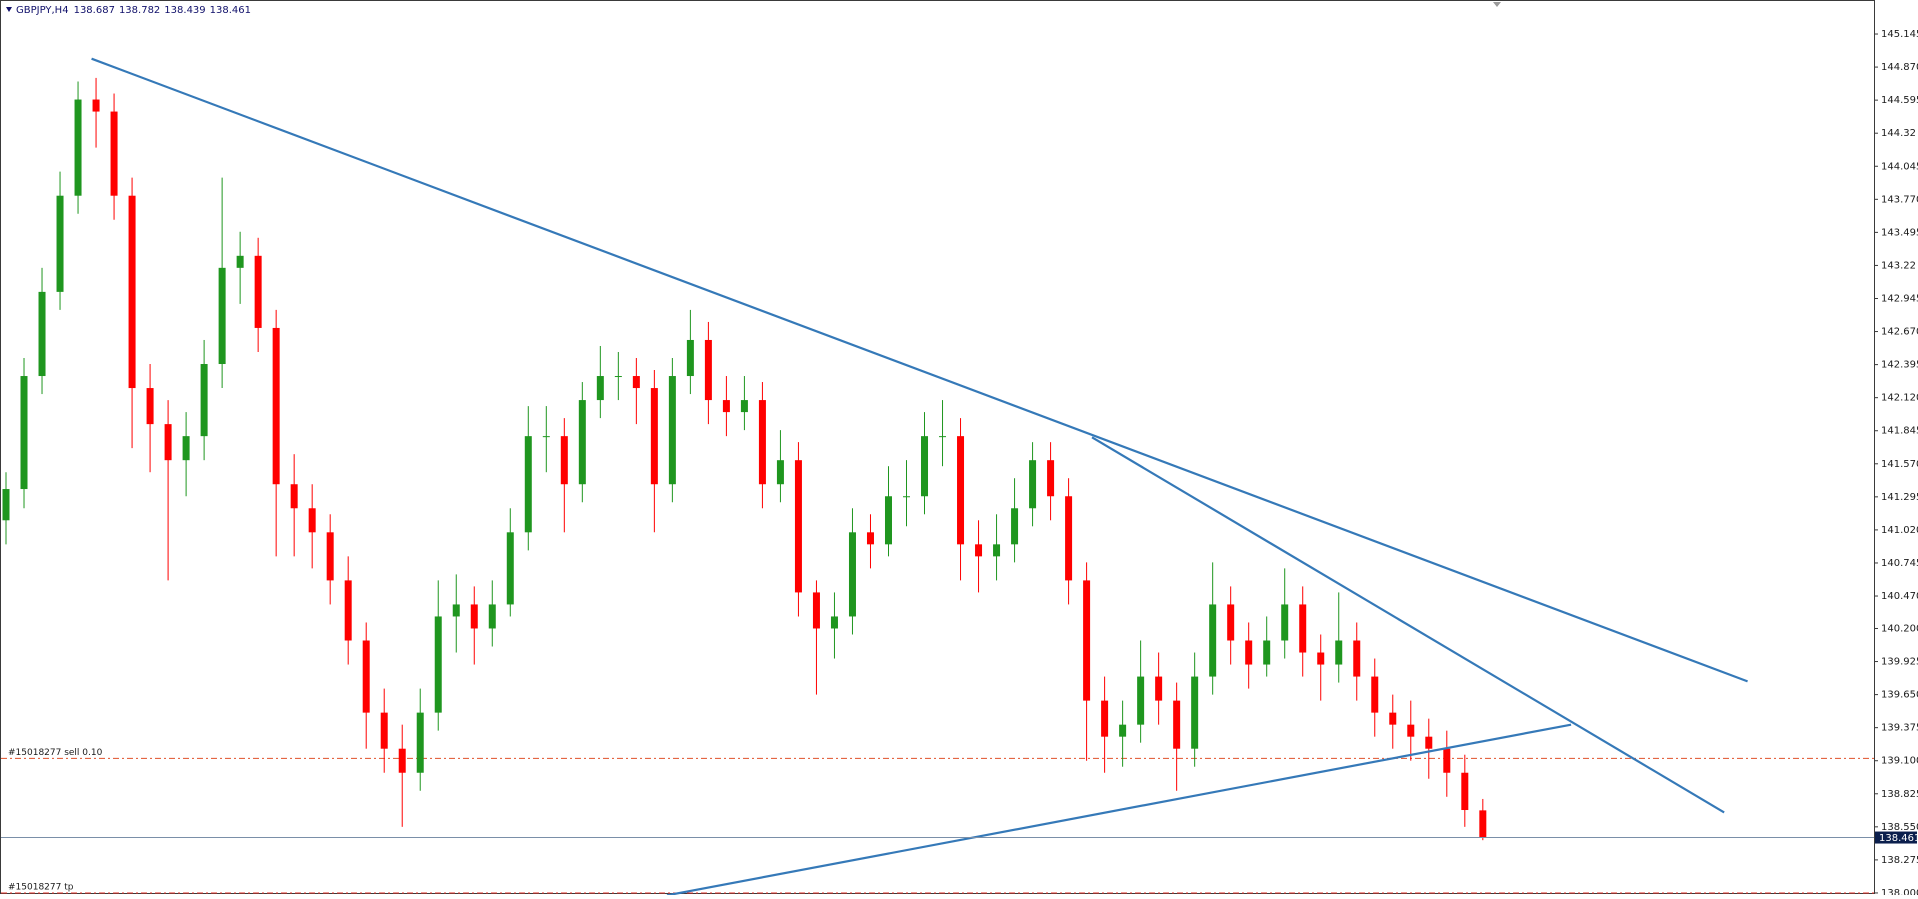 This screenshot has height=899, width=1918. Describe the element at coordinates (1899, 497) in the screenshot. I see `y-tick-label: 141.295` at that location.